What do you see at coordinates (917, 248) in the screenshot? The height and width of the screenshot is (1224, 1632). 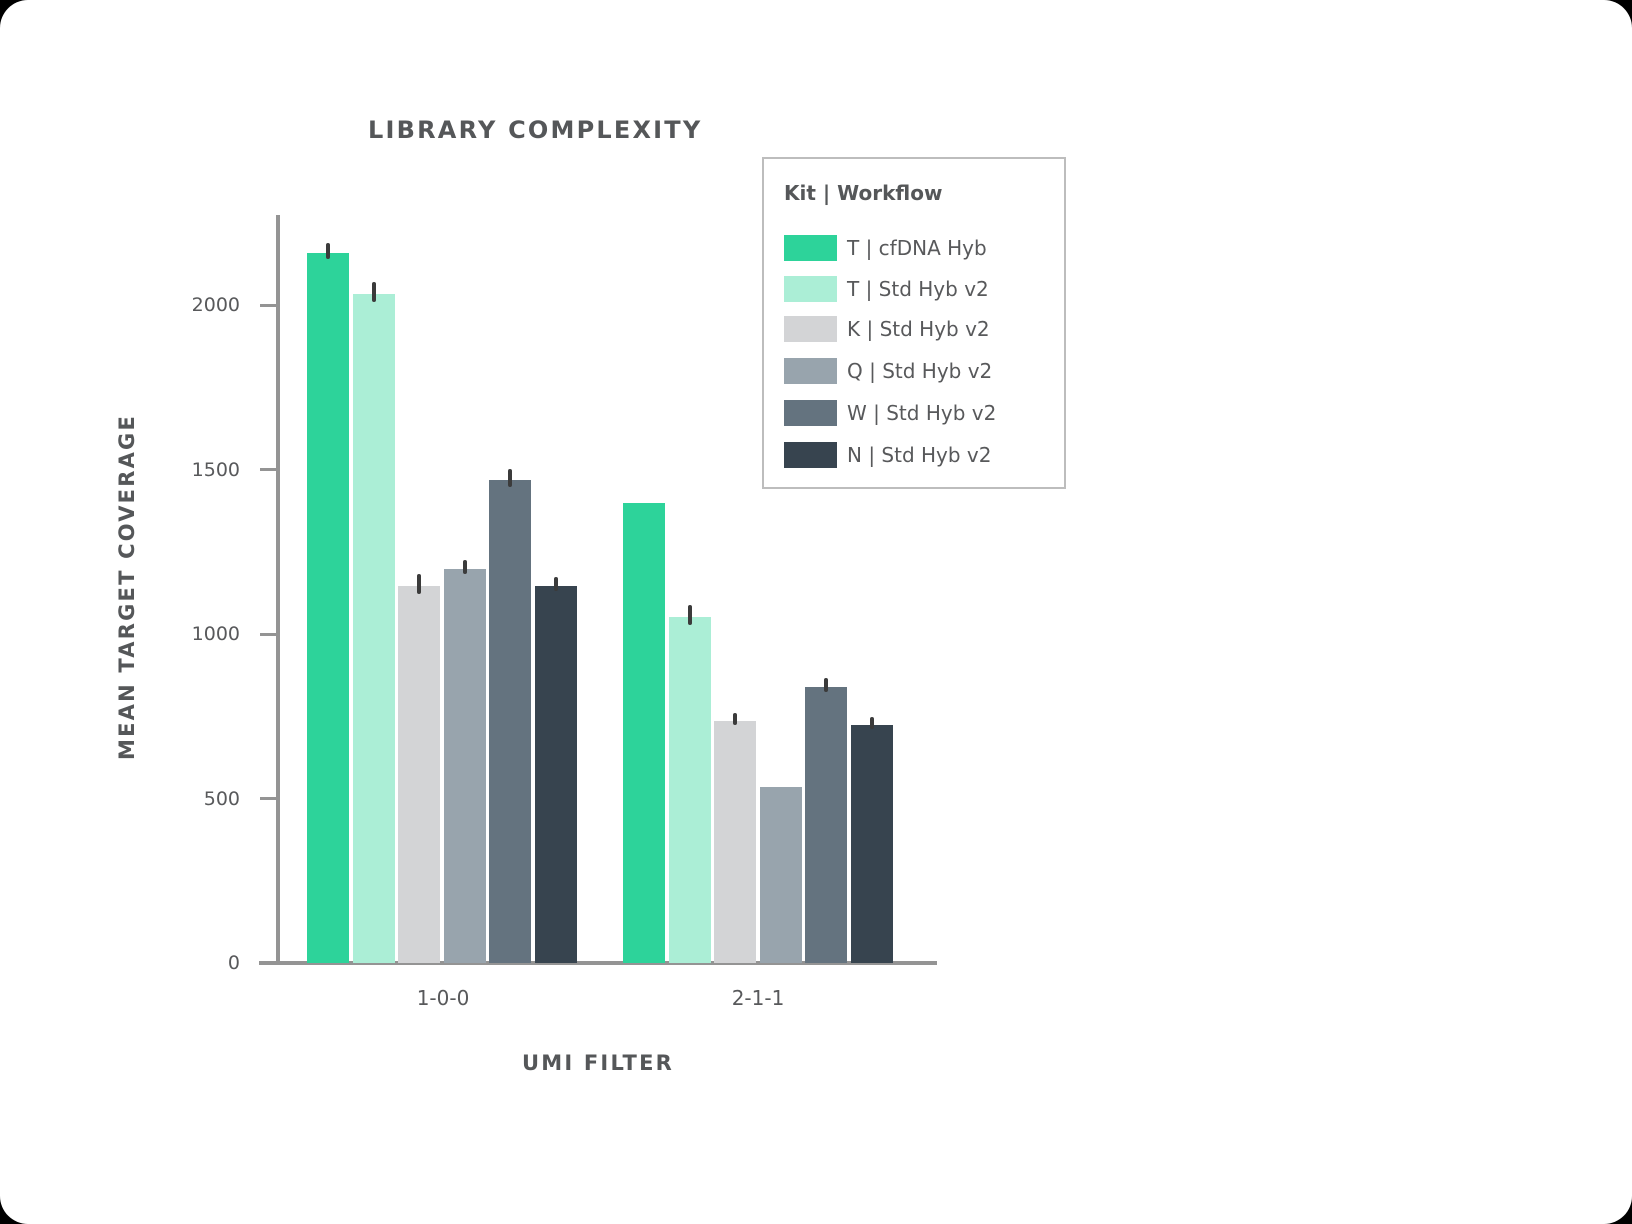 I see `legend-label: T | cfDNA Hyb` at bounding box center [917, 248].